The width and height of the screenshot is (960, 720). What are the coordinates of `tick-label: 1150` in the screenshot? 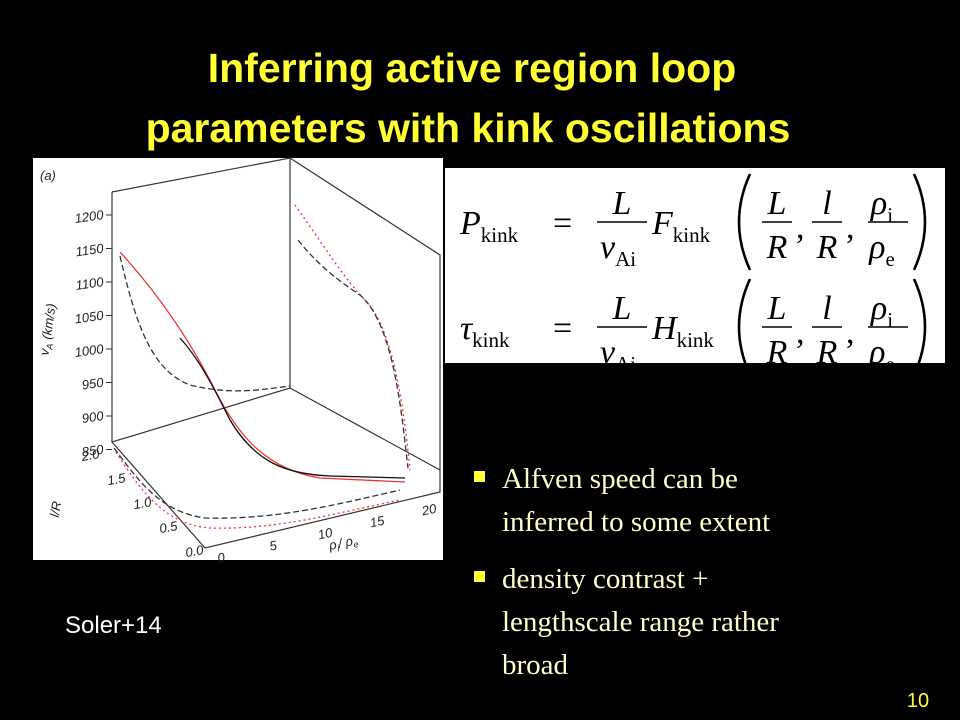 It's located at (90, 250).